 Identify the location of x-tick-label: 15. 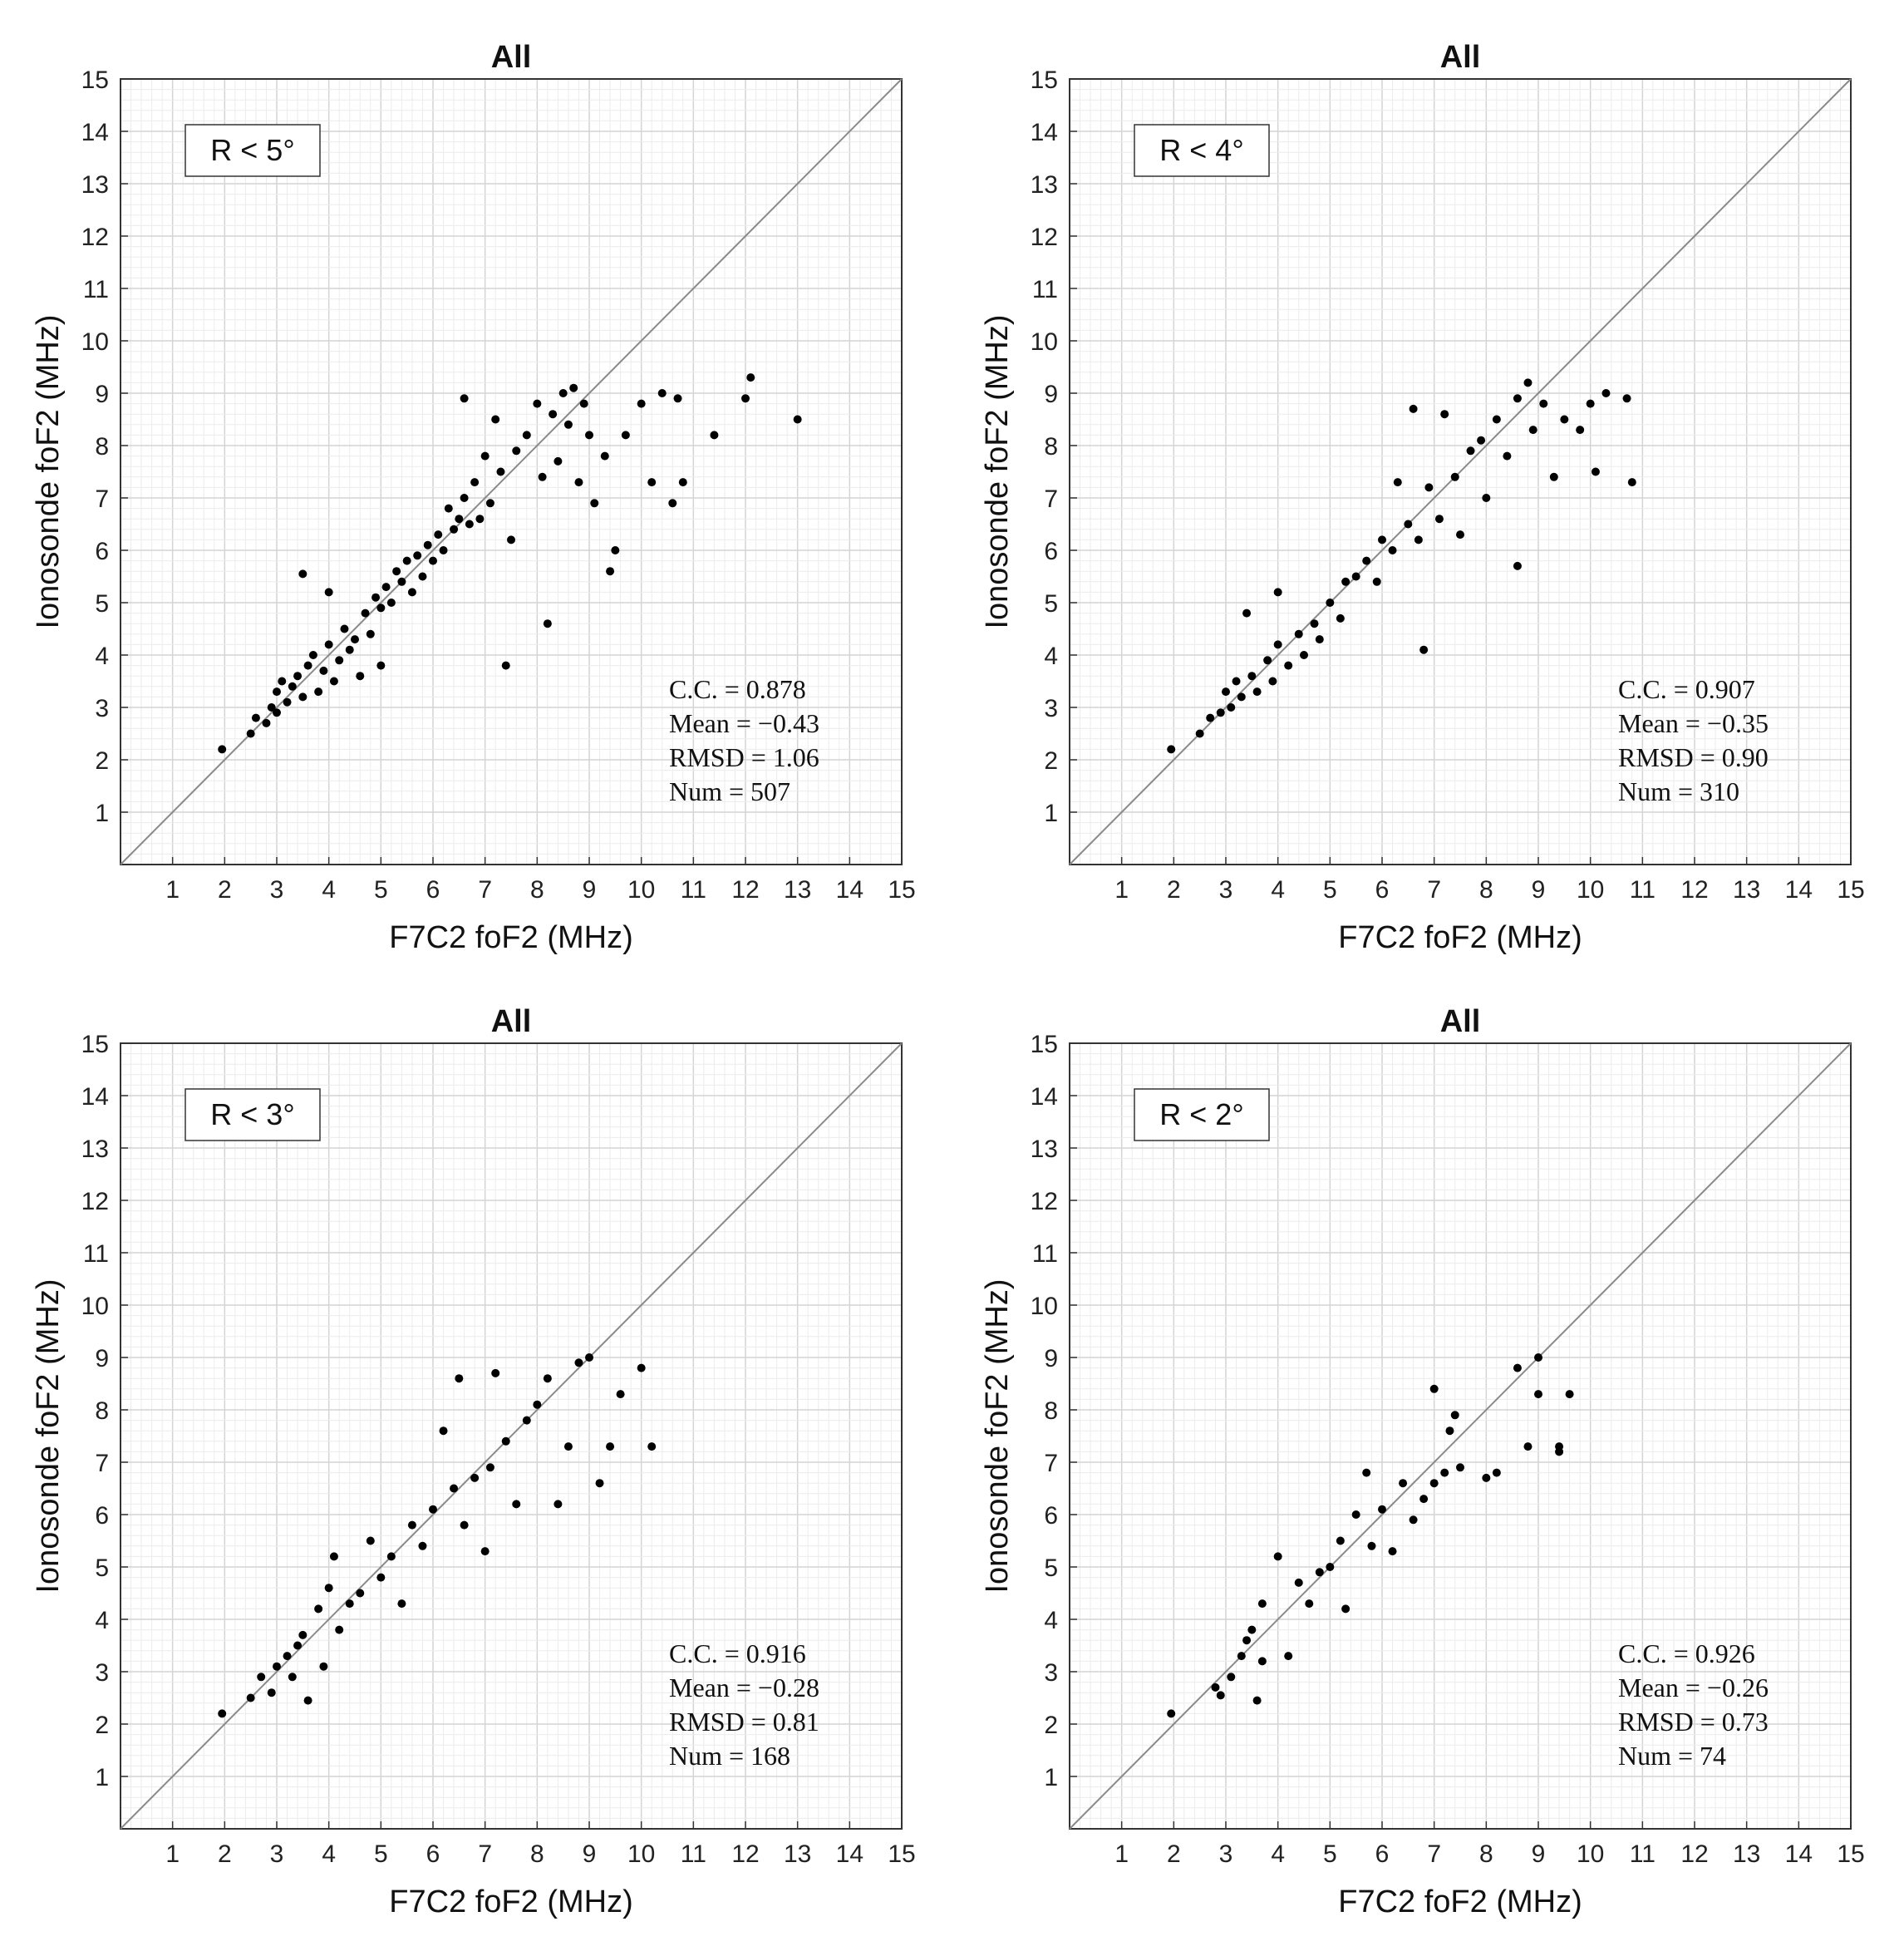
(901, 890).